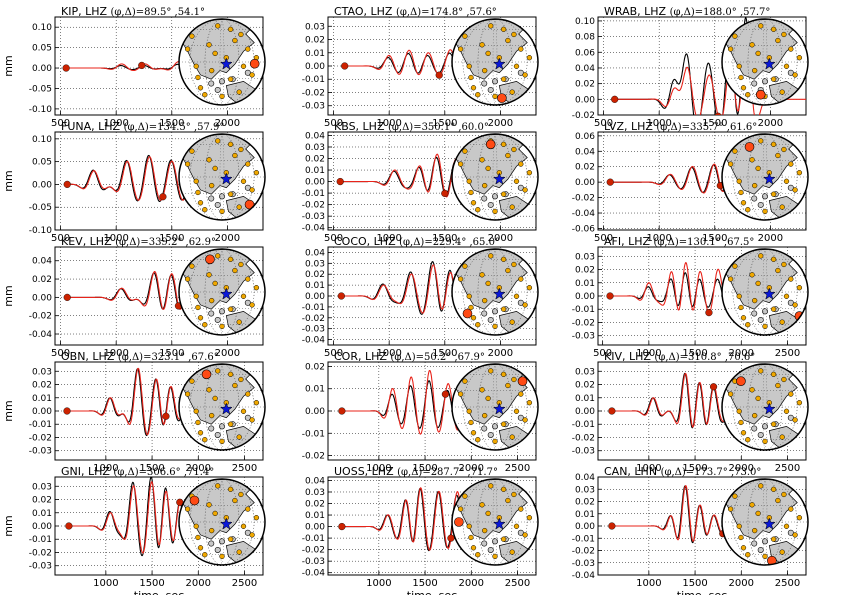 Image resolution: width=842 pixels, height=595 pixels. Describe the element at coordinates (415, 11) in the screenshot. I see `panel-title: CTAO, LHZ (φ,Δ)=174.8° ,57.6°` at that location.